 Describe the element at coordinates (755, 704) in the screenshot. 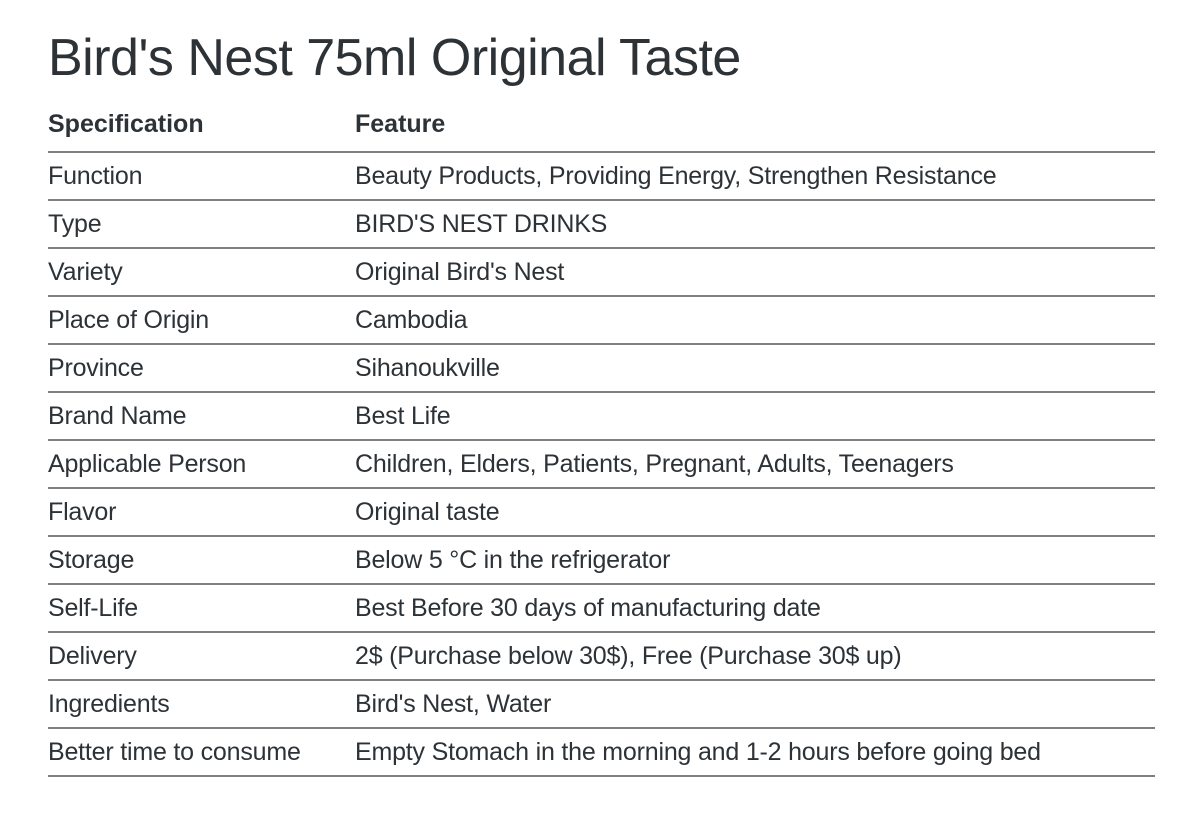

I see `feature-cell: Bird's Nest, Water` at that location.